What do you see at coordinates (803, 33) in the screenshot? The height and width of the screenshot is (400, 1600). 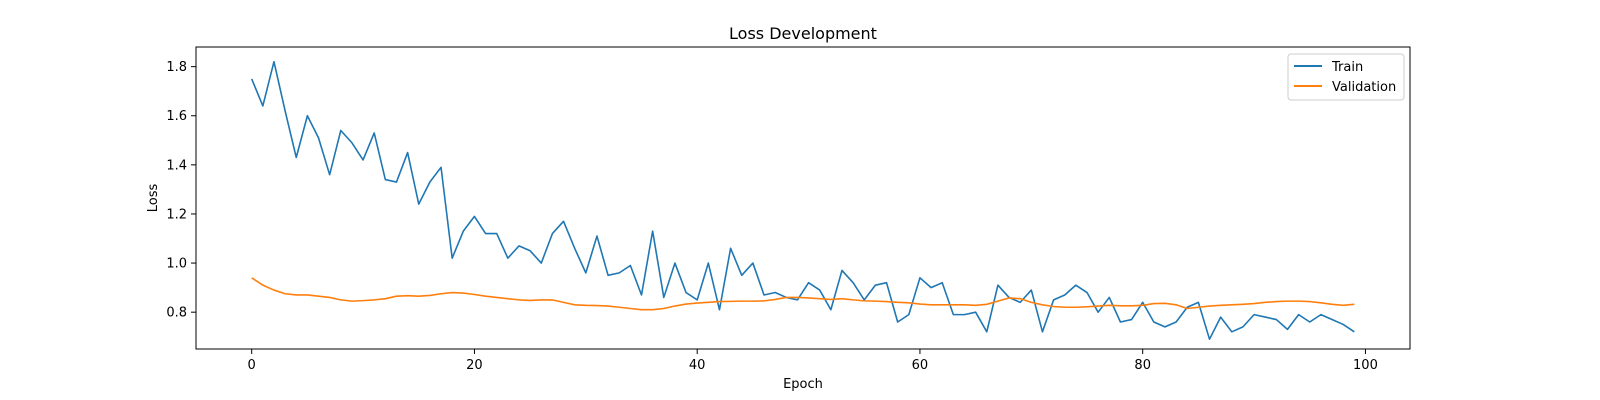 I see `chart-title: Loss Development` at bounding box center [803, 33].